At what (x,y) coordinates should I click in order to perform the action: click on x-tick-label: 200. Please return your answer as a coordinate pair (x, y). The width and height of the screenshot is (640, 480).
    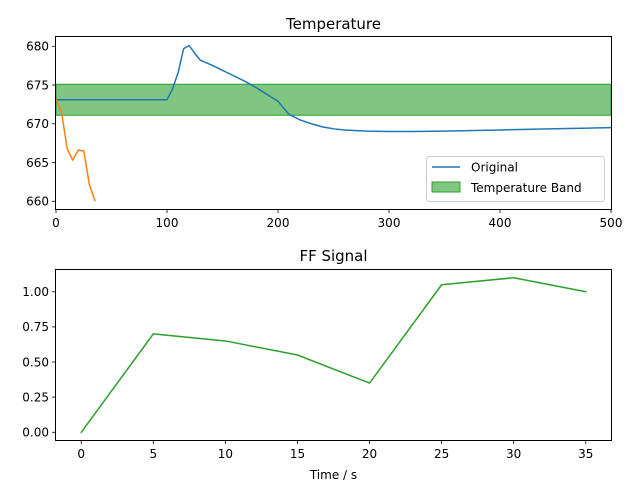
    Looking at the image, I should click on (278, 223).